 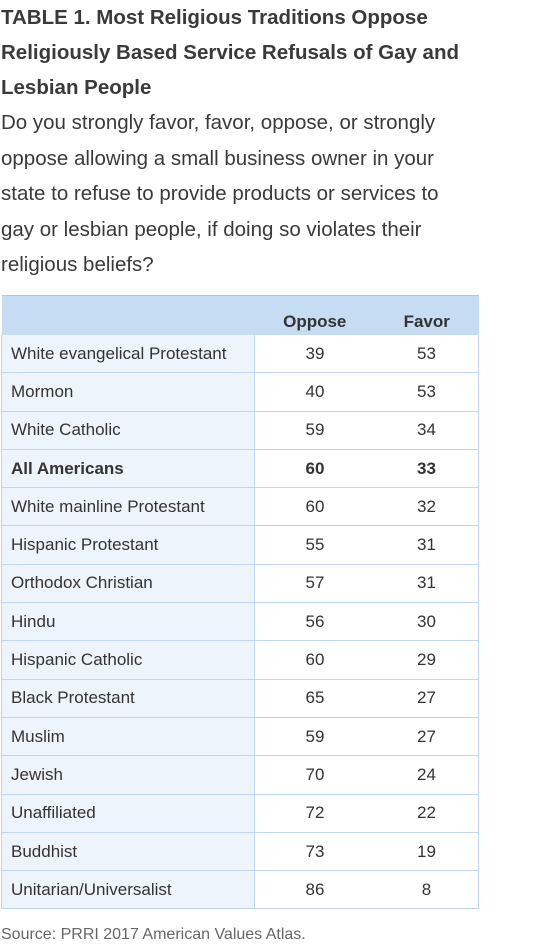 What do you see at coordinates (314, 354) in the screenshot?
I see `oppose-value: 39` at bounding box center [314, 354].